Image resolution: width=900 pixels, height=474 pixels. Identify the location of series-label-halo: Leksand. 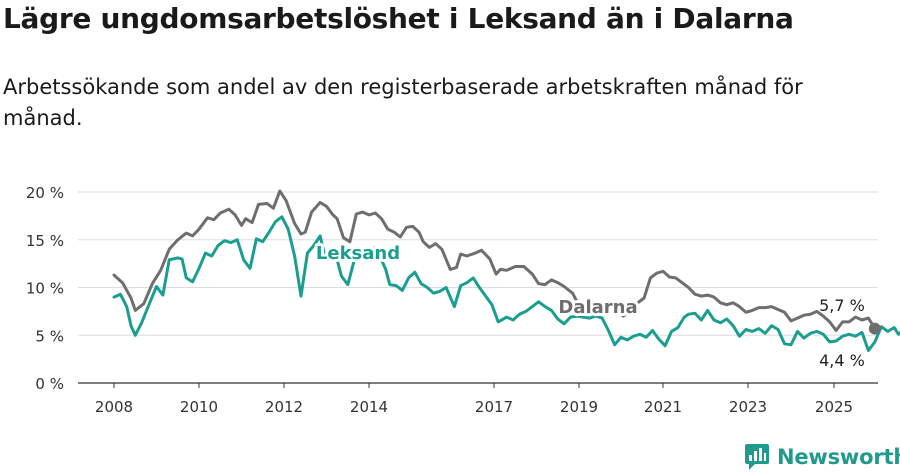
(358, 253).